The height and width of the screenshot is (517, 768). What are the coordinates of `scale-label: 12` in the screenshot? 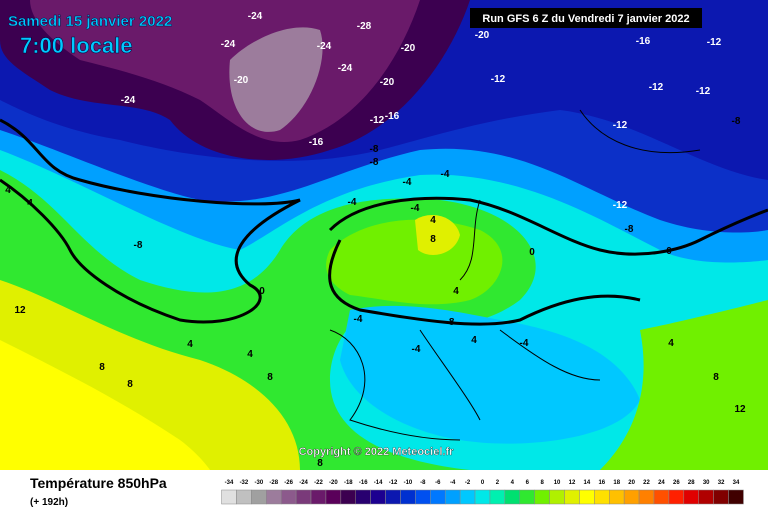 It's located at (572, 483).